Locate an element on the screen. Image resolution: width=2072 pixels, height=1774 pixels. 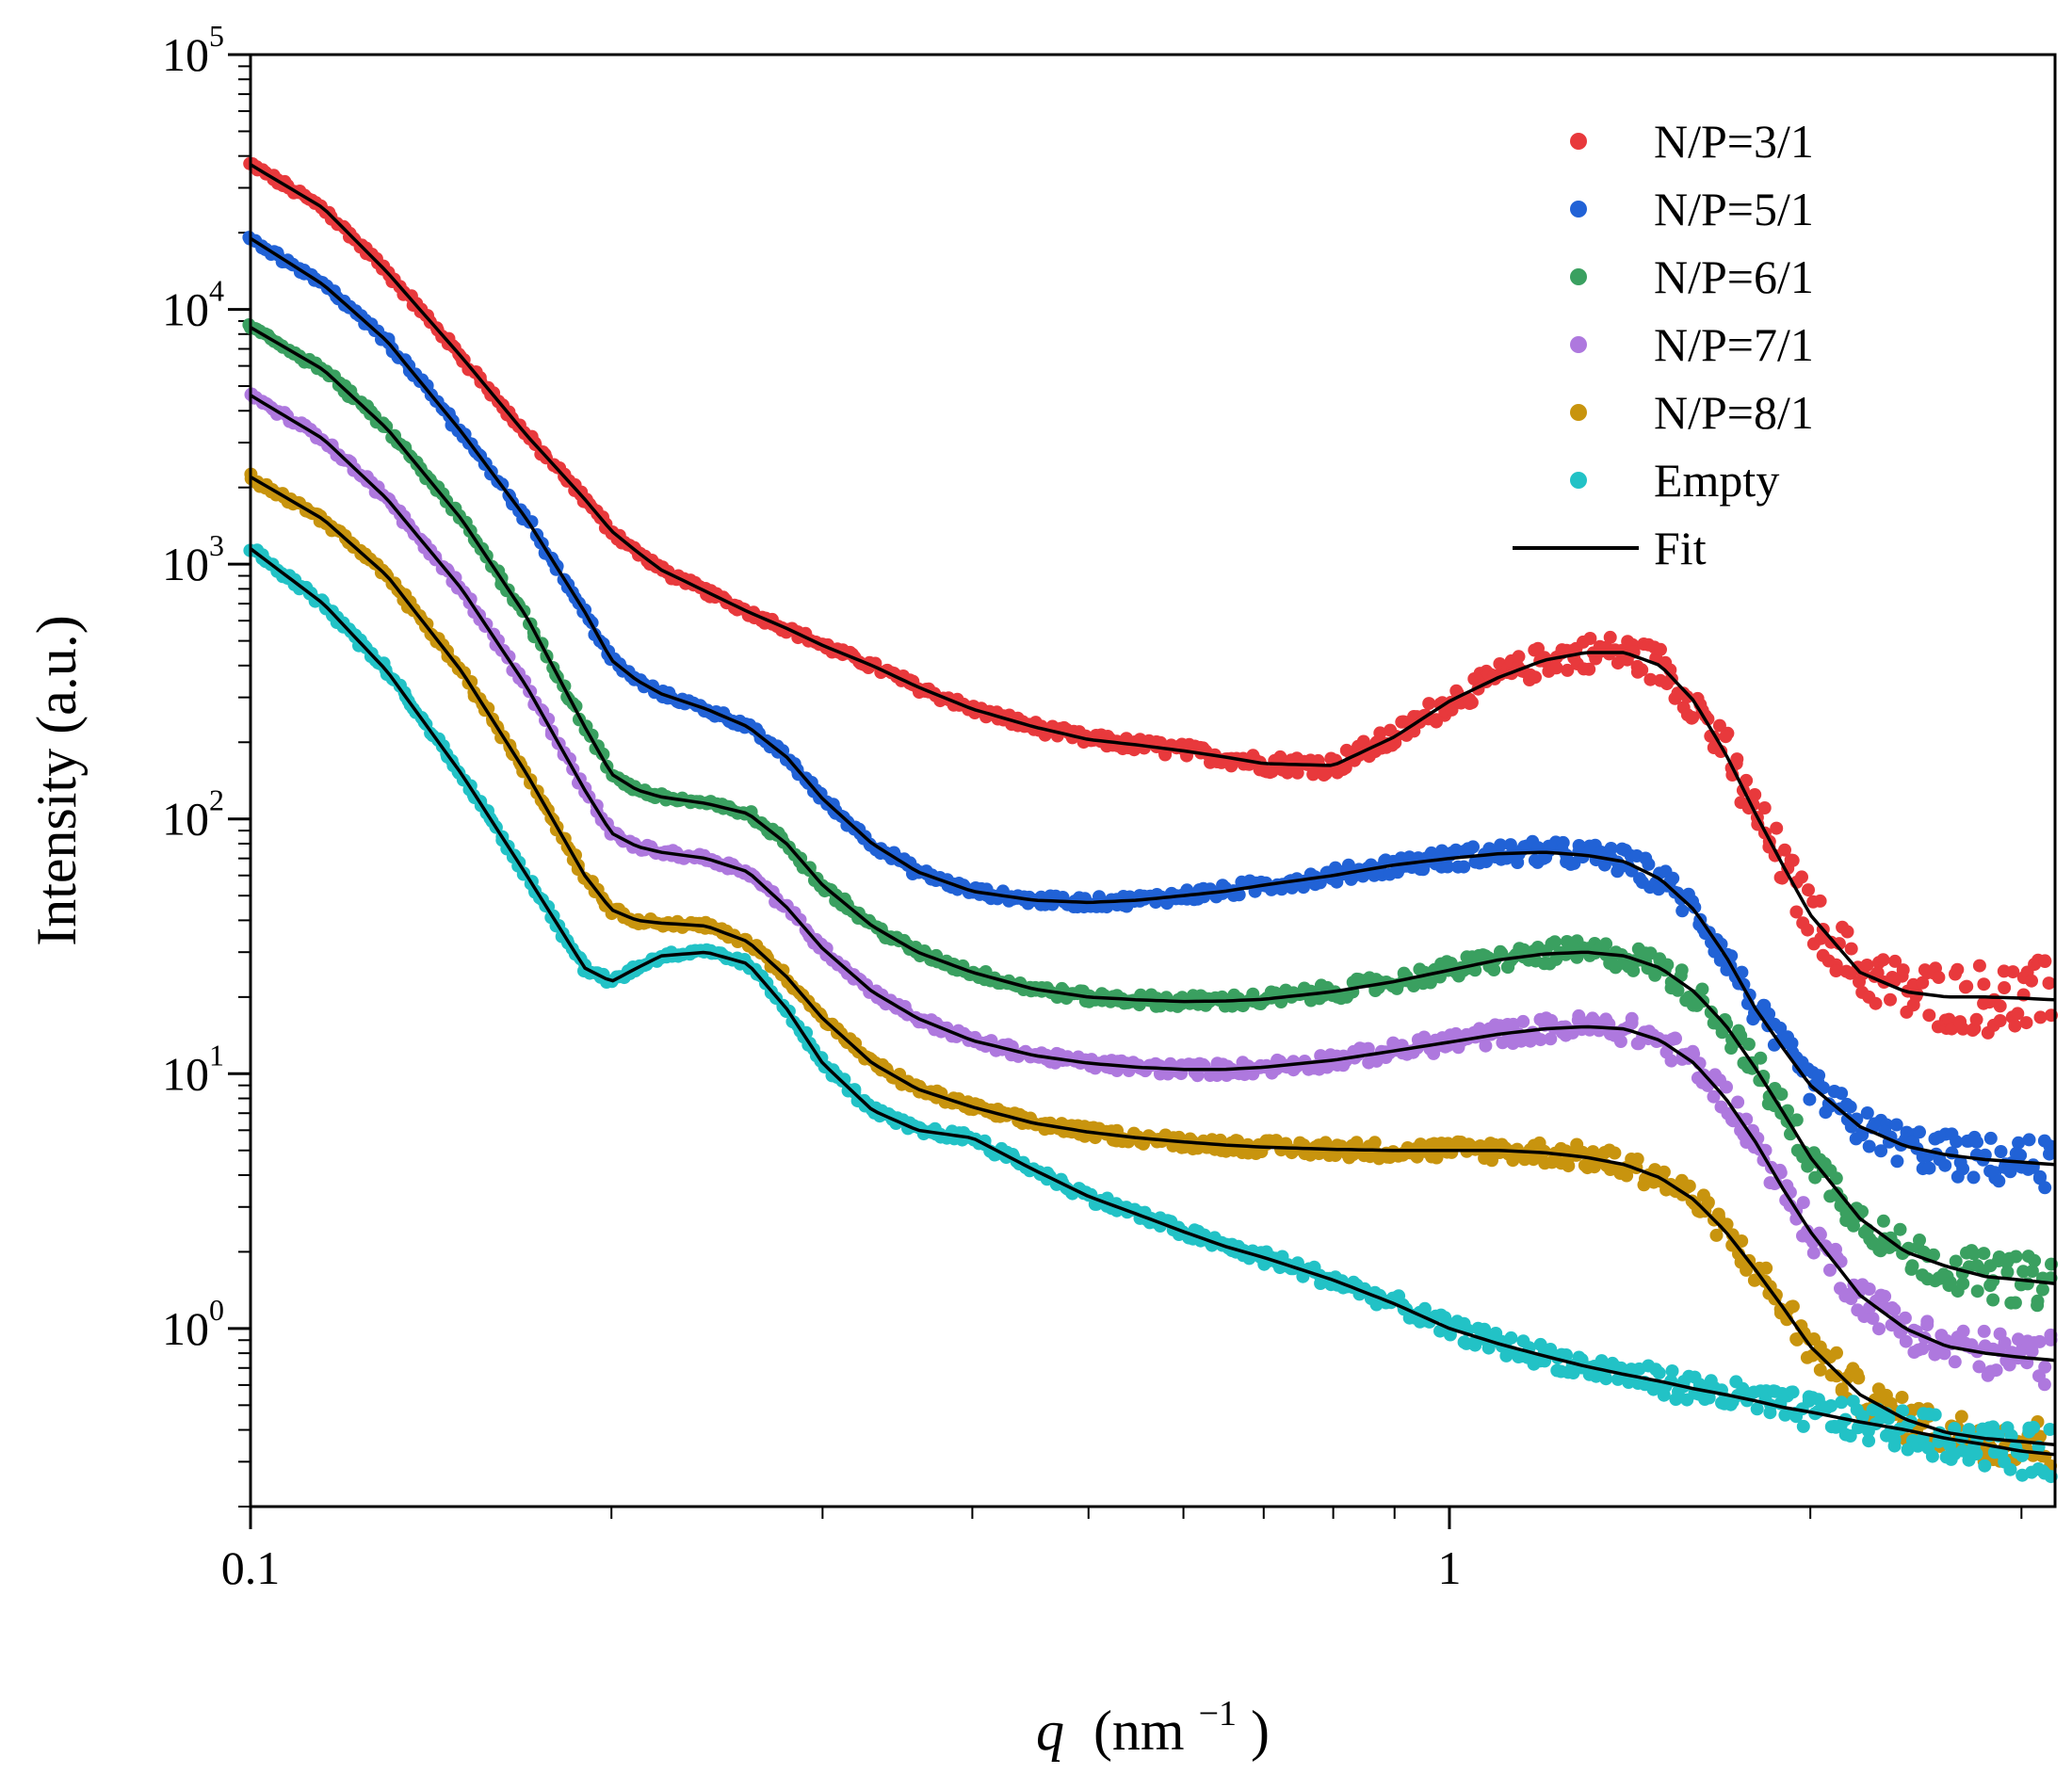
x-tick-label: 1 is located at coordinates (1449, 1568).